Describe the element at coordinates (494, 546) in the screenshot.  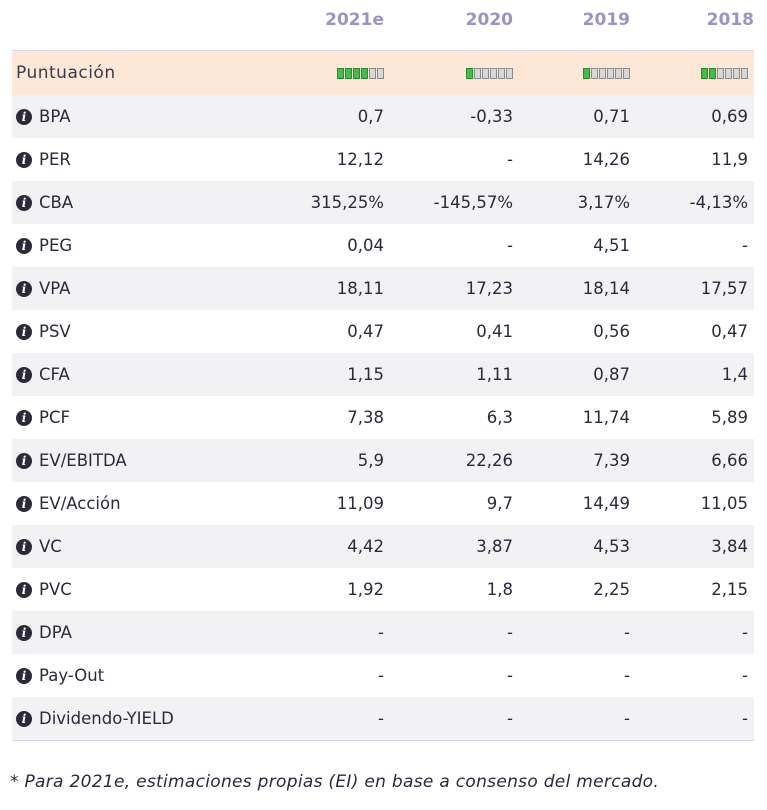
I see `row-value-2020: 3,87` at that location.